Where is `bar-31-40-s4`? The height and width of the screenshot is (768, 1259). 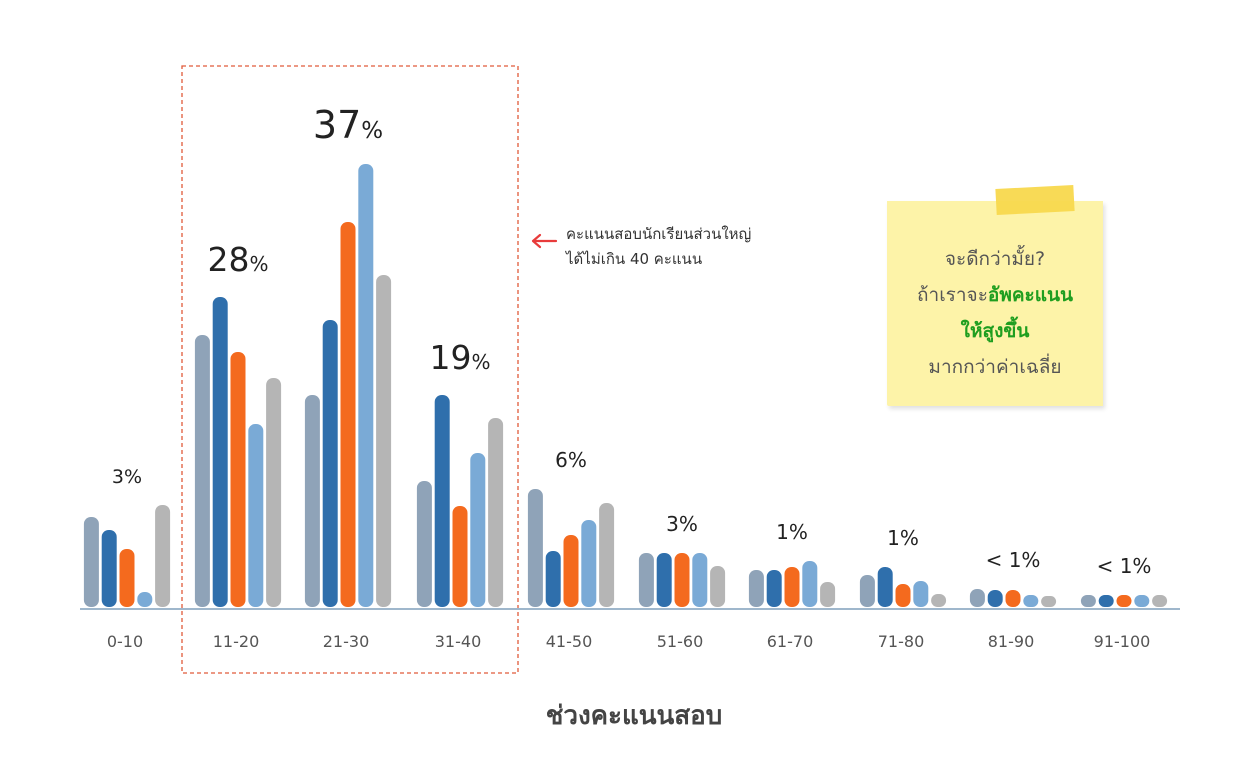
bar-31-40-s4 is located at coordinates (478, 530).